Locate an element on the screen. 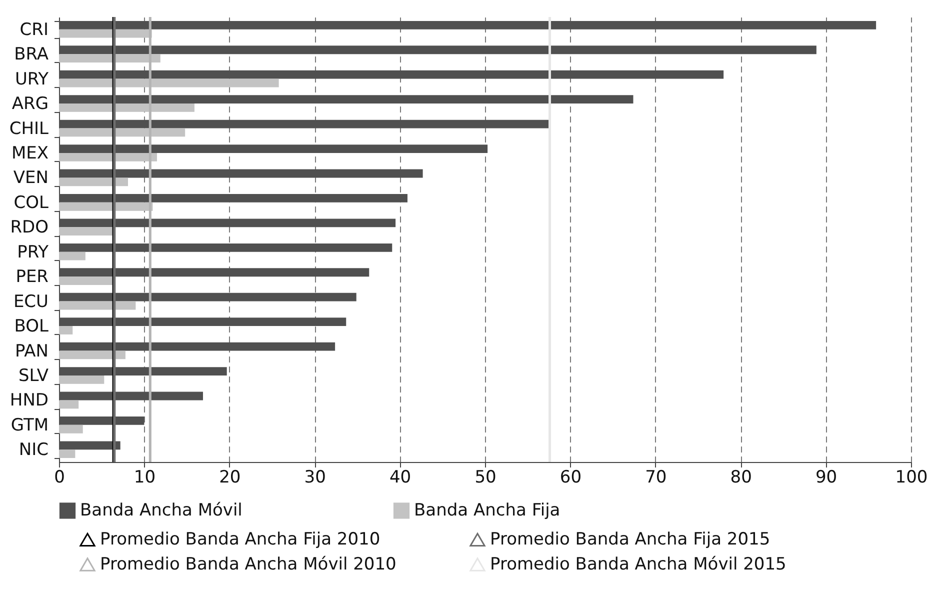  y-tick-label: HND is located at coordinates (29, 400).